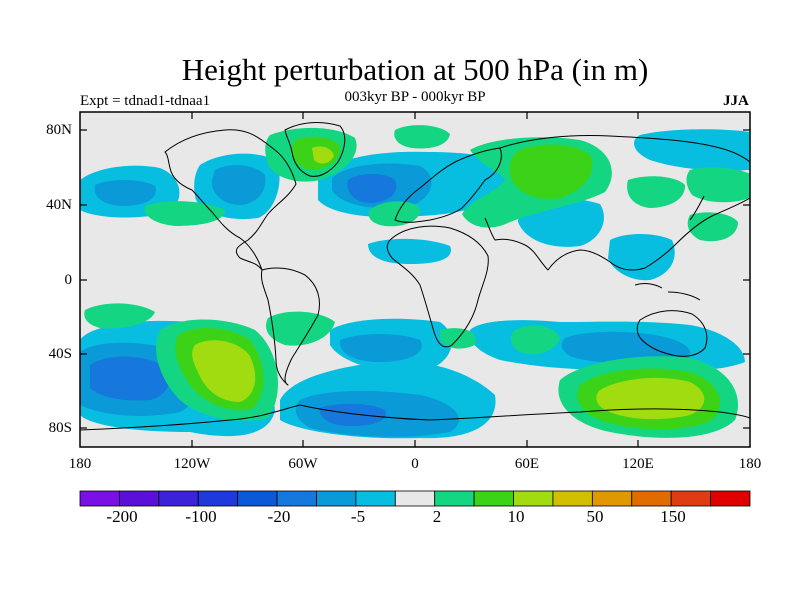  I want to click on core-neg-north-america-mid, so click(238, 185).